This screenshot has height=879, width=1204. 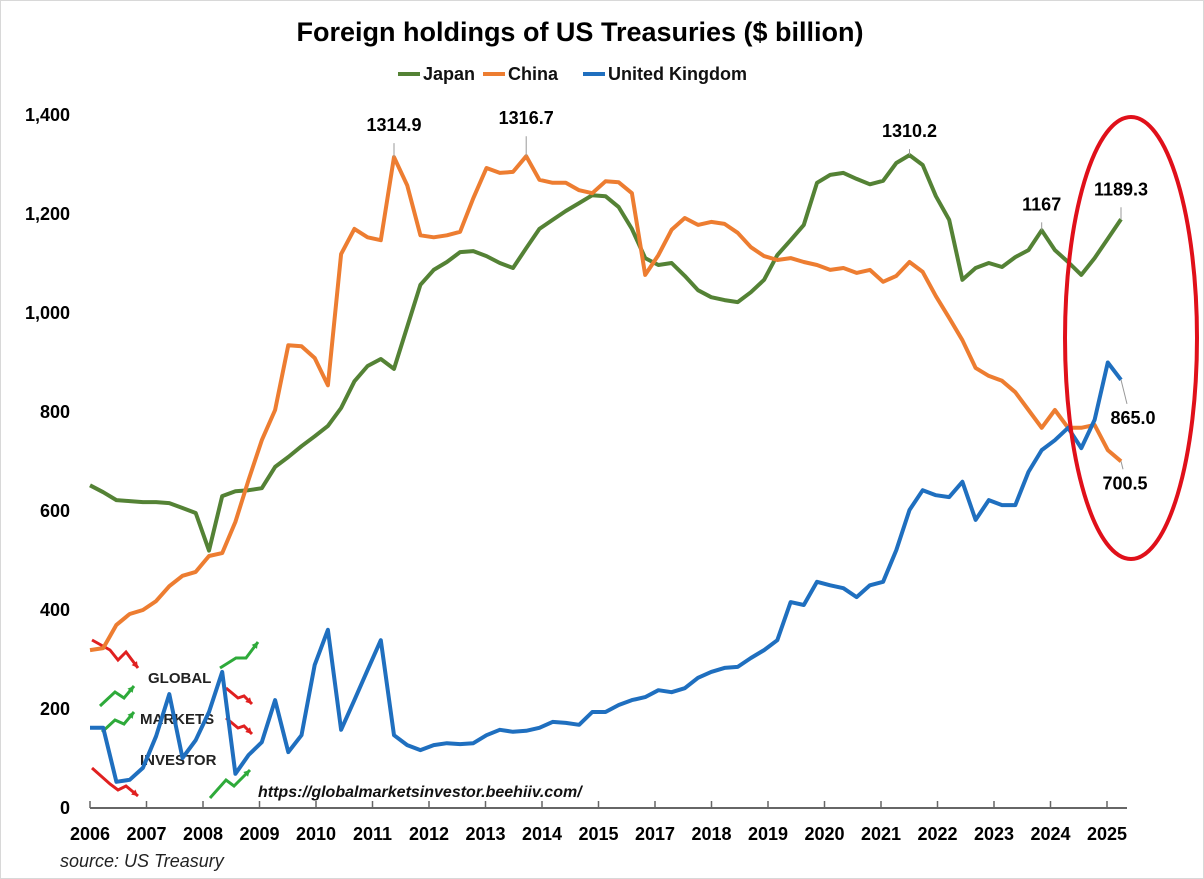 What do you see at coordinates (677, 74) in the screenshot?
I see `legend-label: United Kingdom` at bounding box center [677, 74].